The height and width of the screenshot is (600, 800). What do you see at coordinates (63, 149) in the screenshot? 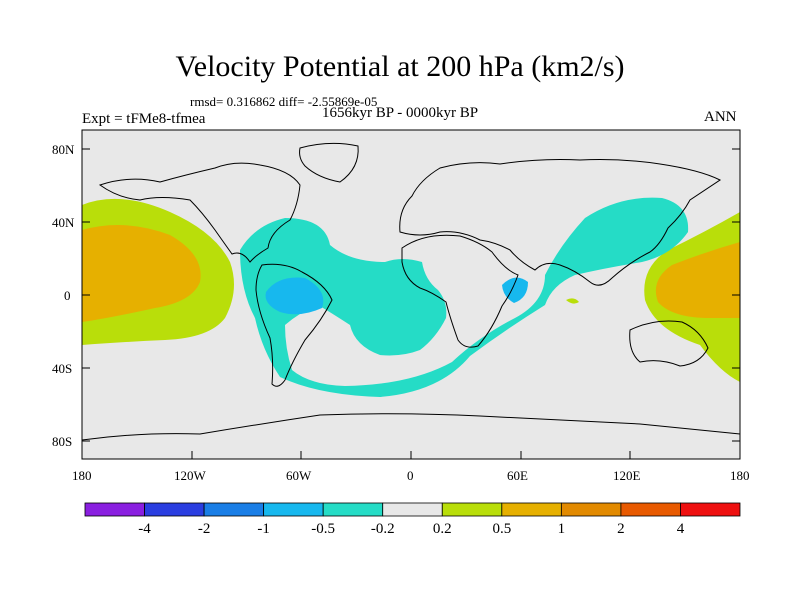
I see `lat-label-80n: 80N` at bounding box center [63, 149].